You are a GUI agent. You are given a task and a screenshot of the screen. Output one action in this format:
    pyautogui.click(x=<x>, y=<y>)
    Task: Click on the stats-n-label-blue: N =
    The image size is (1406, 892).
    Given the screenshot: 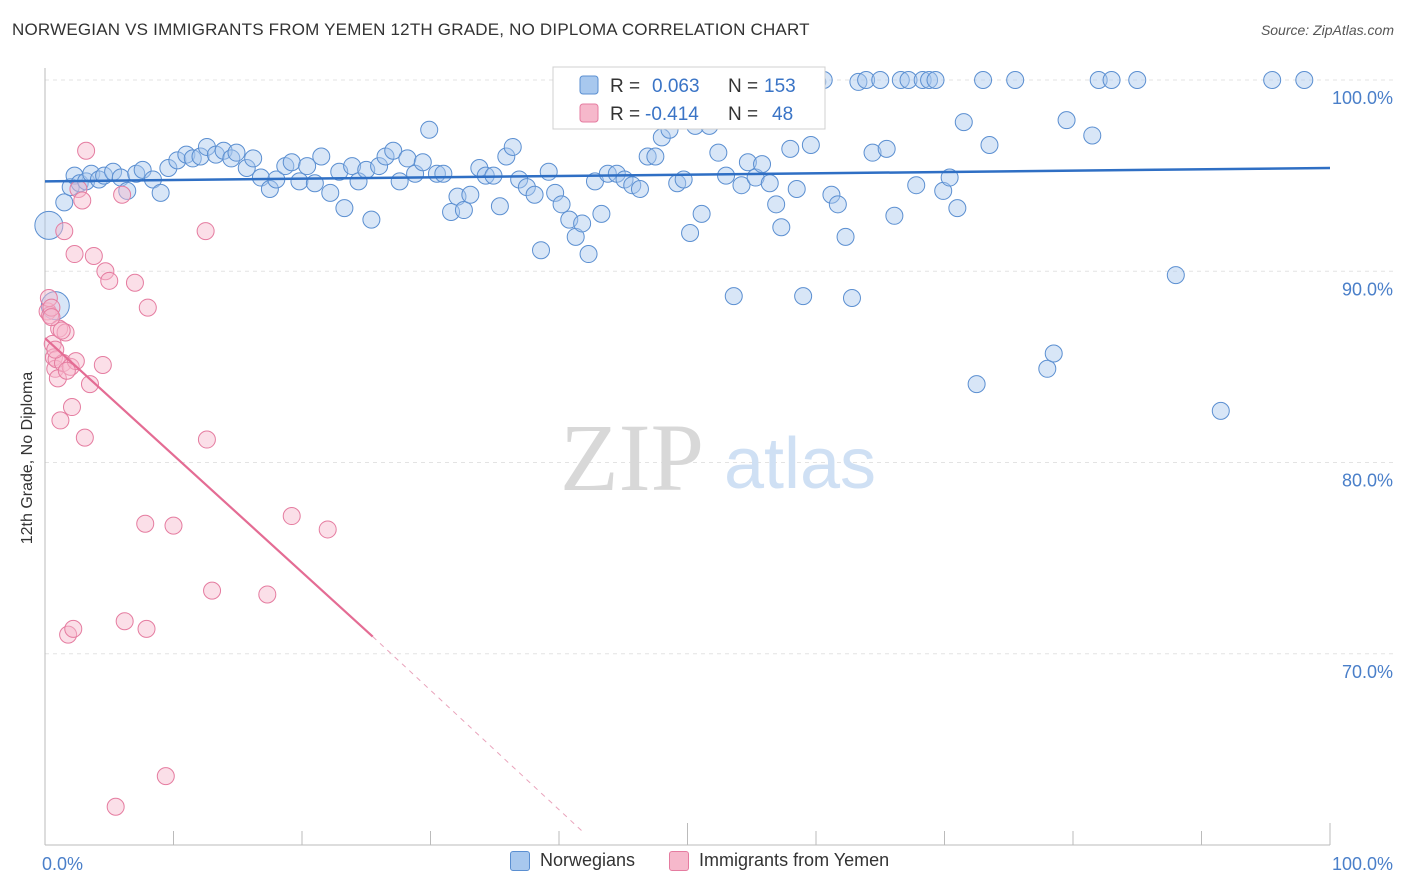 What is the action you would take?
    pyautogui.click(x=743, y=86)
    